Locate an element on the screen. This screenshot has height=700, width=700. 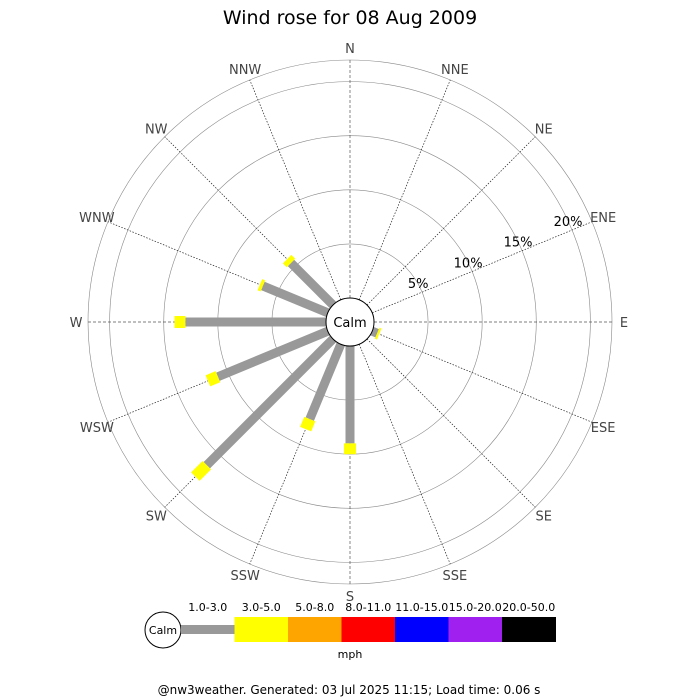
spoke-nne is located at coordinates (404, 189).